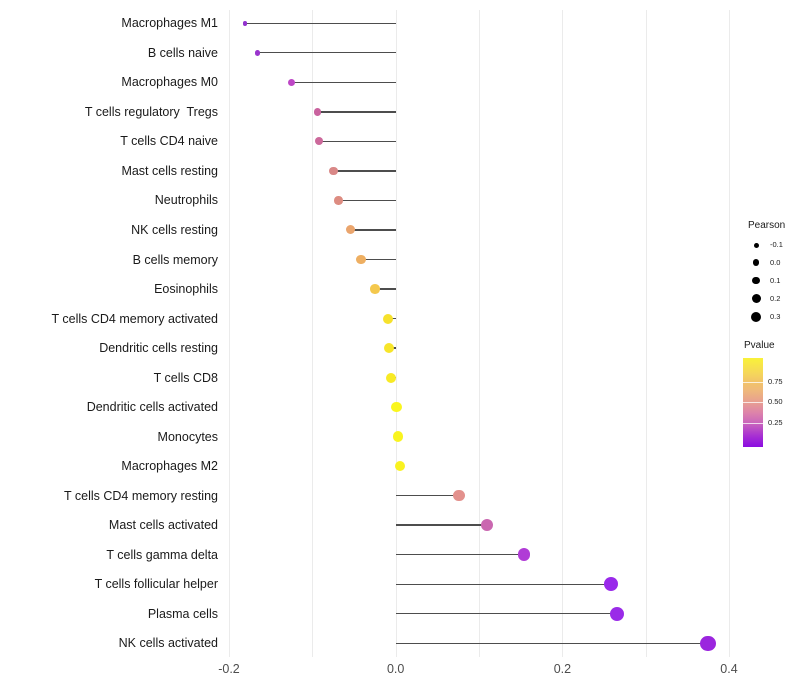 The height and width of the screenshot is (700, 800). I want to click on y-axis-label: Mast cells resting, so click(169, 170).